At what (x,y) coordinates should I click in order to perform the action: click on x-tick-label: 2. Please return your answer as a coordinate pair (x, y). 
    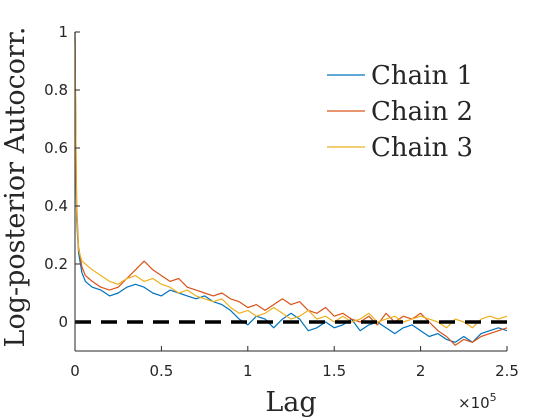
    Looking at the image, I should click on (421, 371).